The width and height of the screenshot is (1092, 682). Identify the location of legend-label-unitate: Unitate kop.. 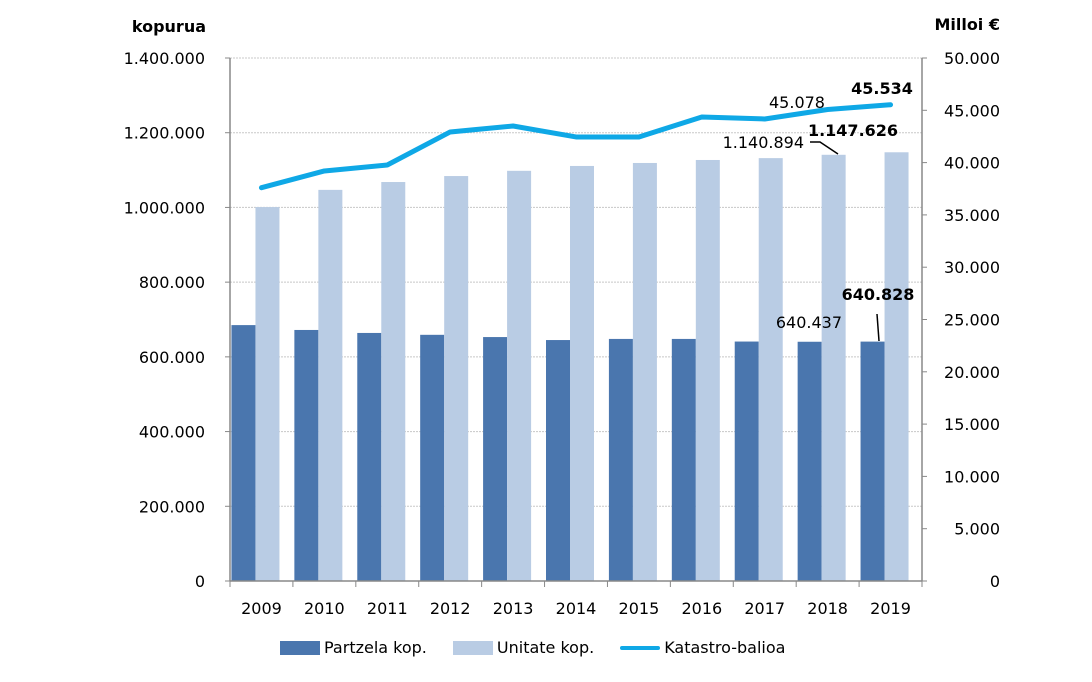
(545, 647).